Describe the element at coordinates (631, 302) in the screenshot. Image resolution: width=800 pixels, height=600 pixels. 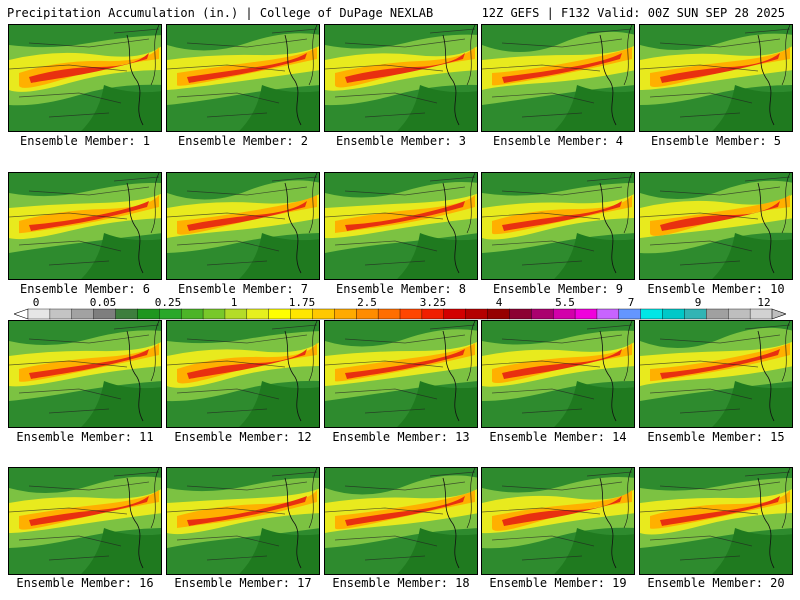
I see `colorbar-tick-label: 7` at that location.